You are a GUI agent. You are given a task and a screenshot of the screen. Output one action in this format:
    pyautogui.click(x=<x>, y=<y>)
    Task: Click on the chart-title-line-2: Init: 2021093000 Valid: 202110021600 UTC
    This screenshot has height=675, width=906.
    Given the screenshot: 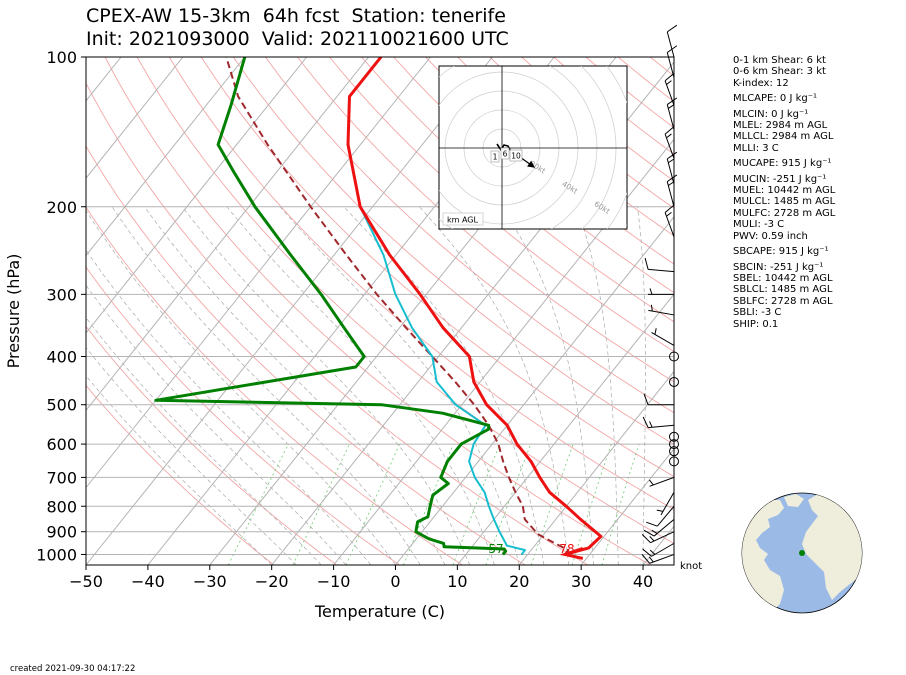 What is the action you would take?
    pyautogui.click(x=297, y=39)
    